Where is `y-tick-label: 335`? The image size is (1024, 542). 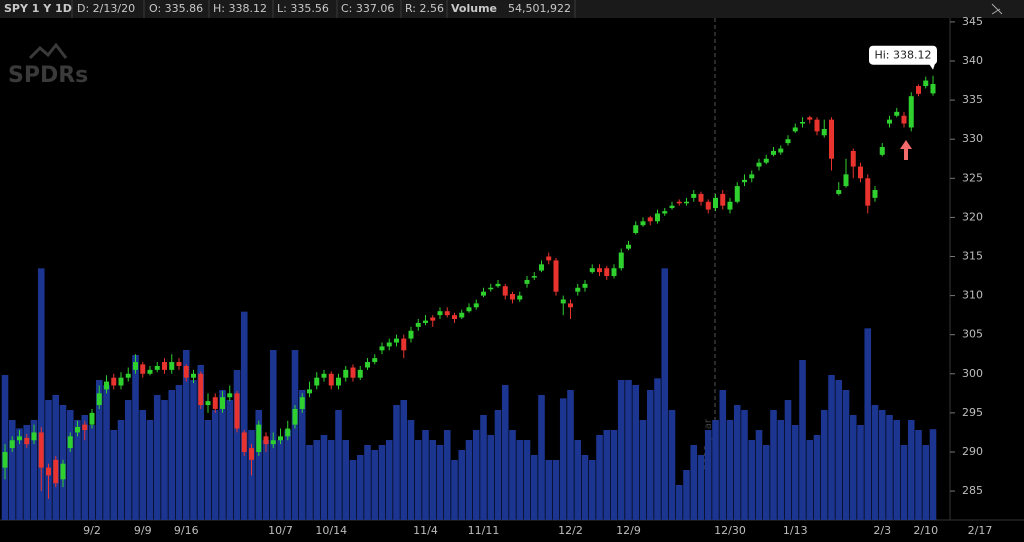 y-tick-label: 335 is located at coordinates (972, 99).